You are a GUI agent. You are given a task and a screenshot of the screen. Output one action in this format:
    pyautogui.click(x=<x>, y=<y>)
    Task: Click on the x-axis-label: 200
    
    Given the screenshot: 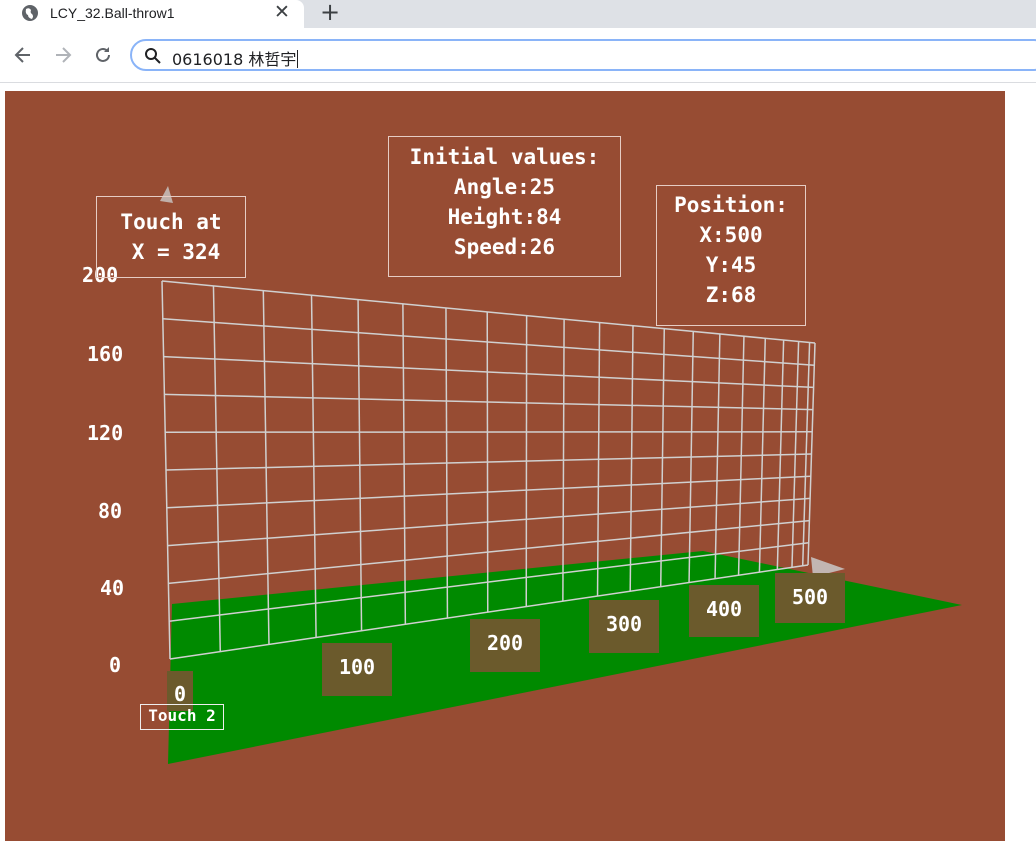 What is the action you would take?
    pyautogui.click(x=505, y=643)
    